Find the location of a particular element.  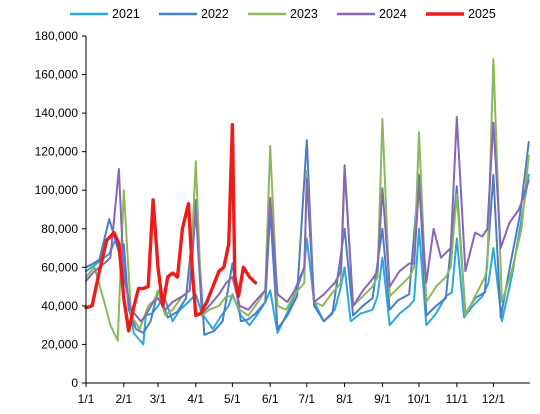

legend-label-2022: 2022 is located at coordinates (215, 14).